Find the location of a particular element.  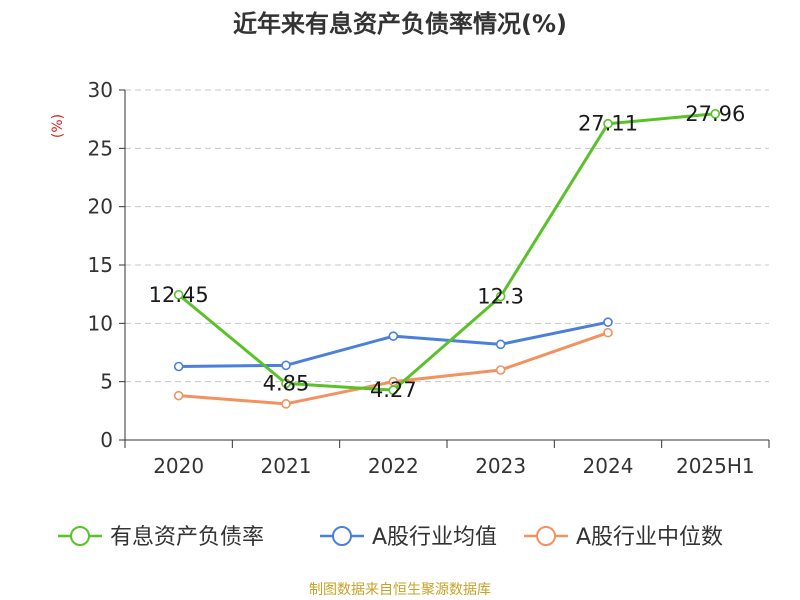

y-tick-label: 15 is located at coordinates (100, 265).